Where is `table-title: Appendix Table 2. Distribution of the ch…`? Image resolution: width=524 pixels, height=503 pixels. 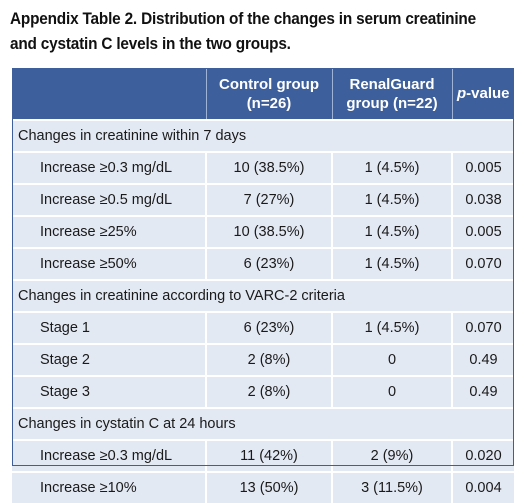 table-title: Appendix Table 2. Distribution of the ch… is located at coordinates (245, 32).